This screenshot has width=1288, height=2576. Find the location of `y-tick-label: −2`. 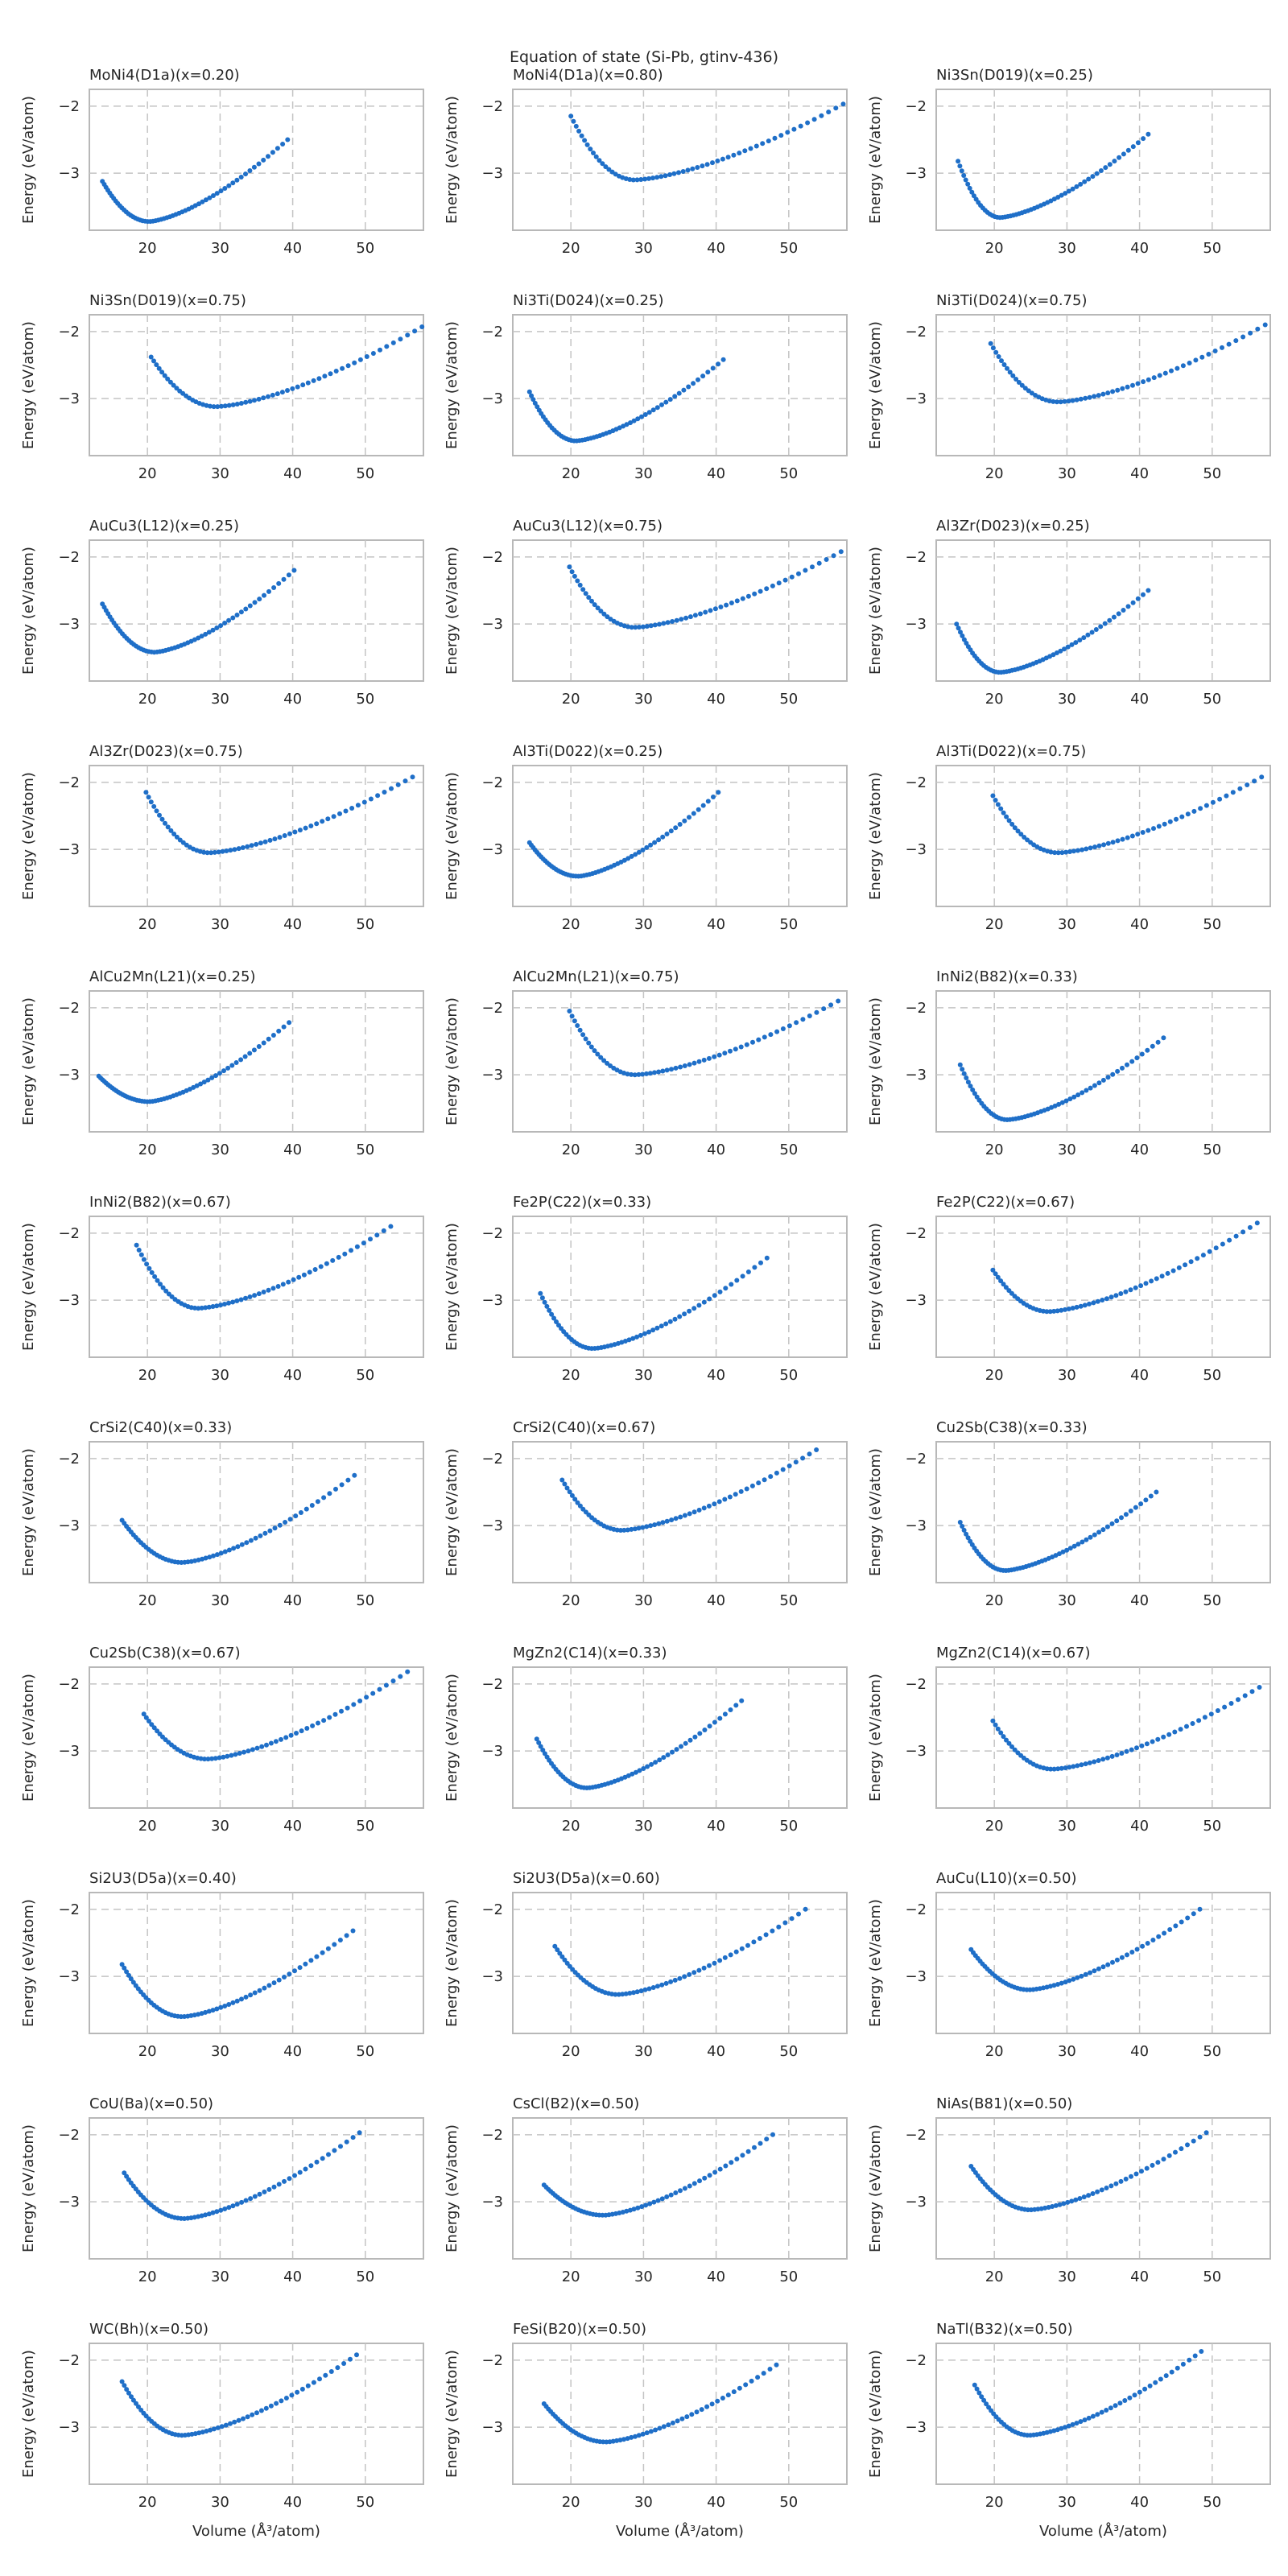

y-tick-label: −2 is located at coordinates (69, 1685).